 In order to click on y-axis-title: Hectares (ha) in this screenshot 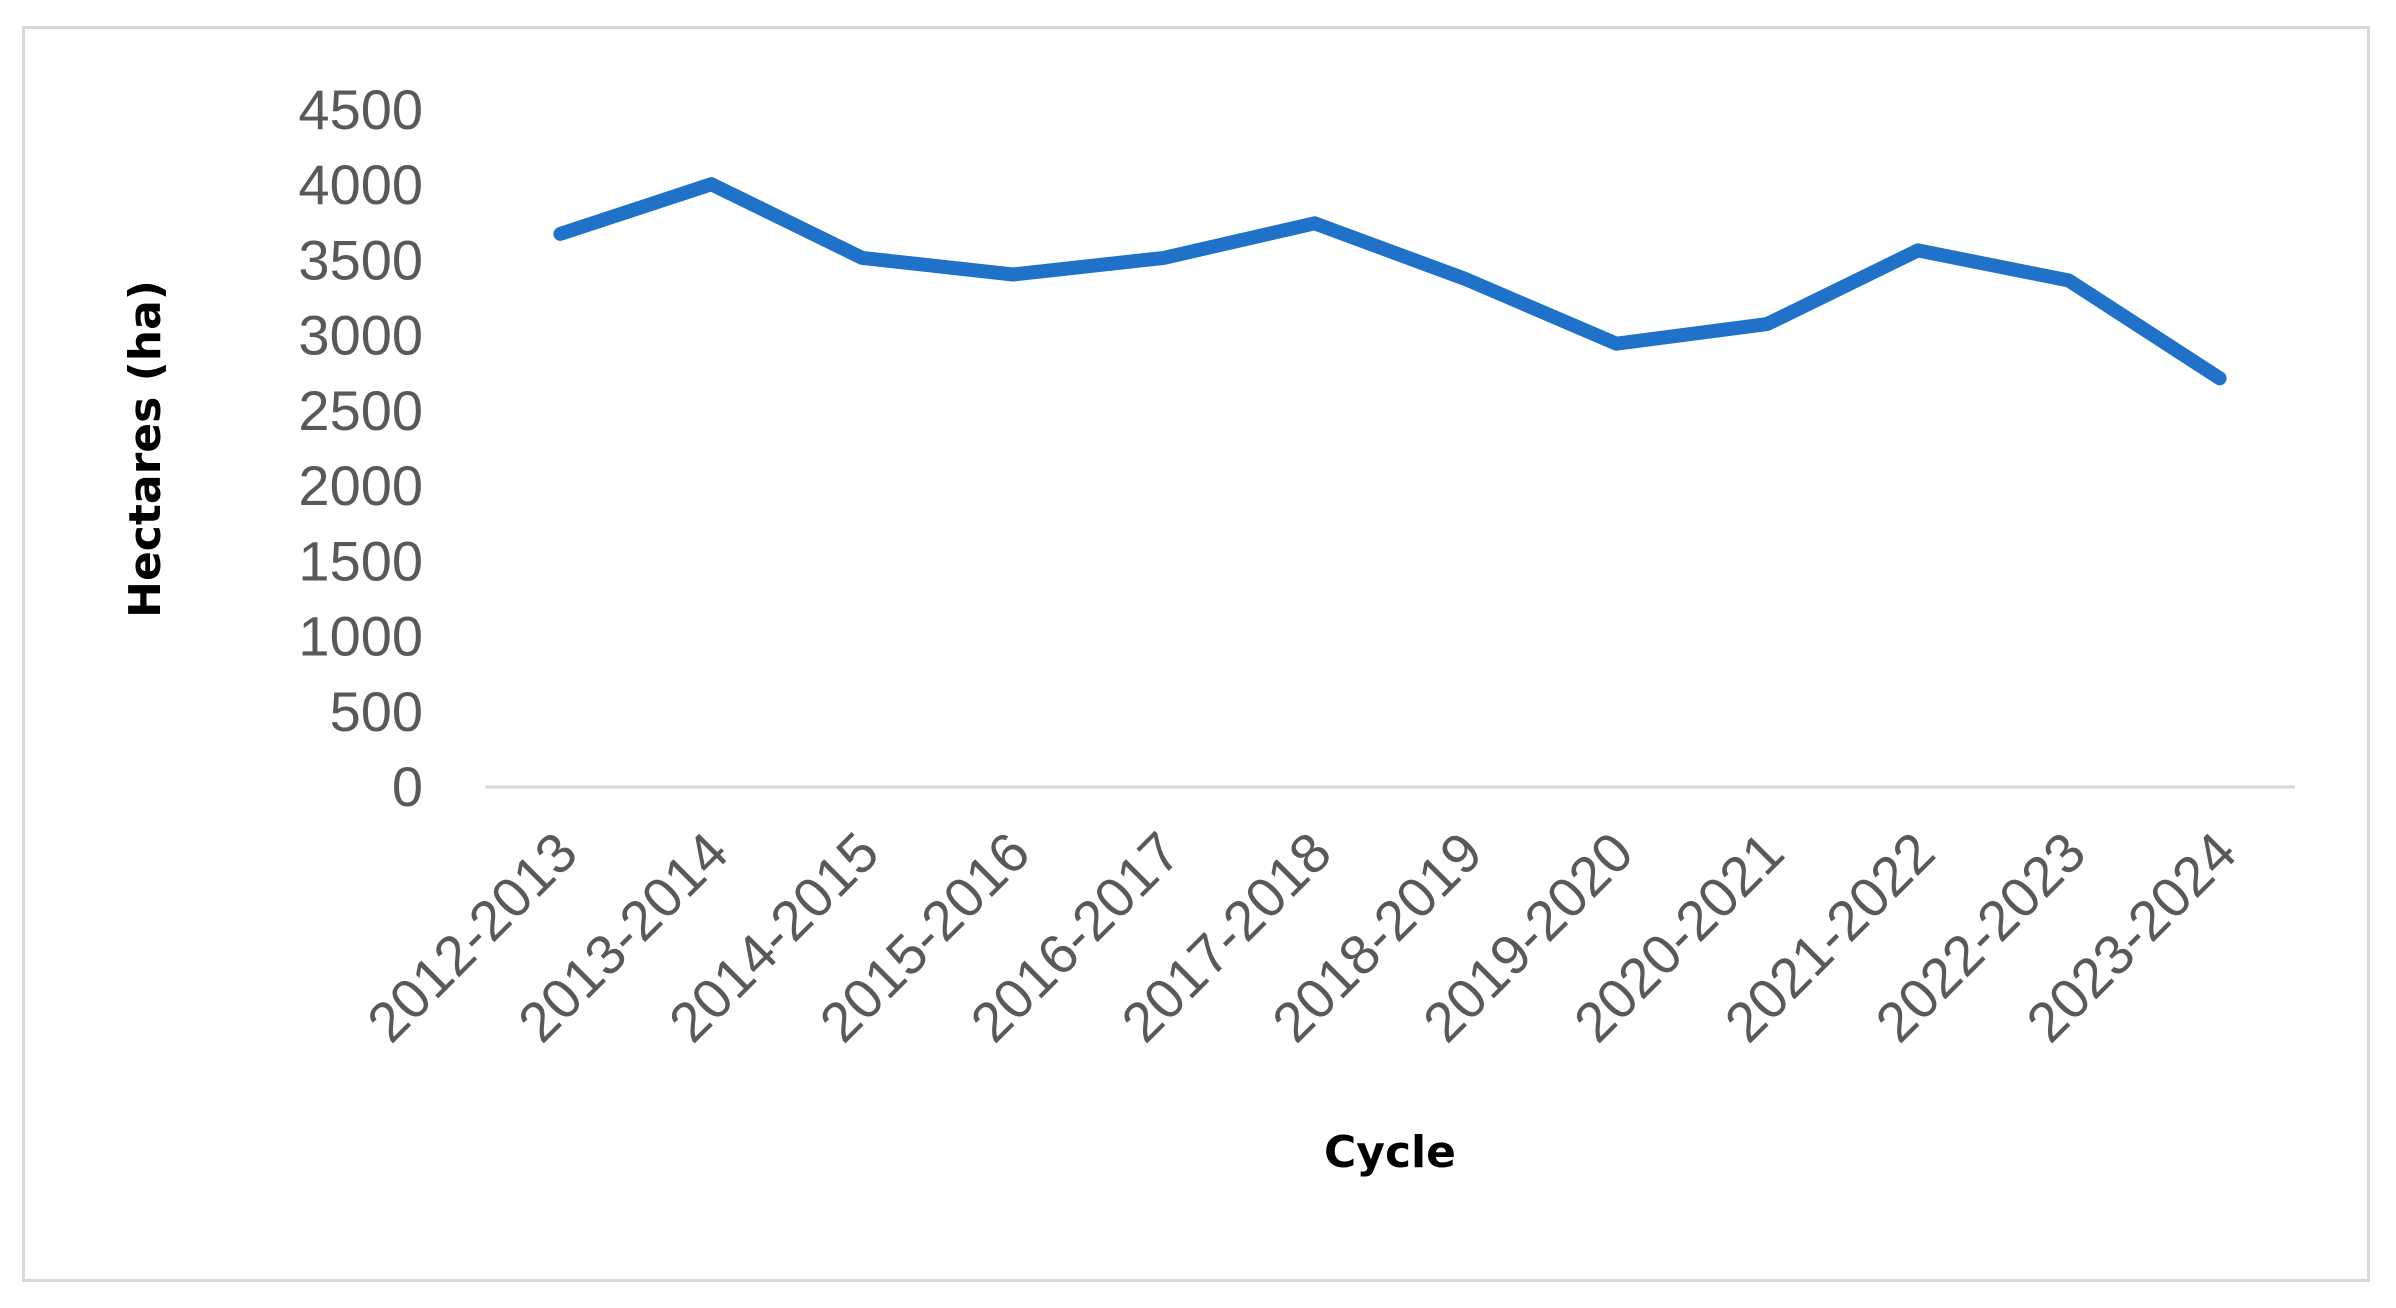, I will do `click(145, 449)`.